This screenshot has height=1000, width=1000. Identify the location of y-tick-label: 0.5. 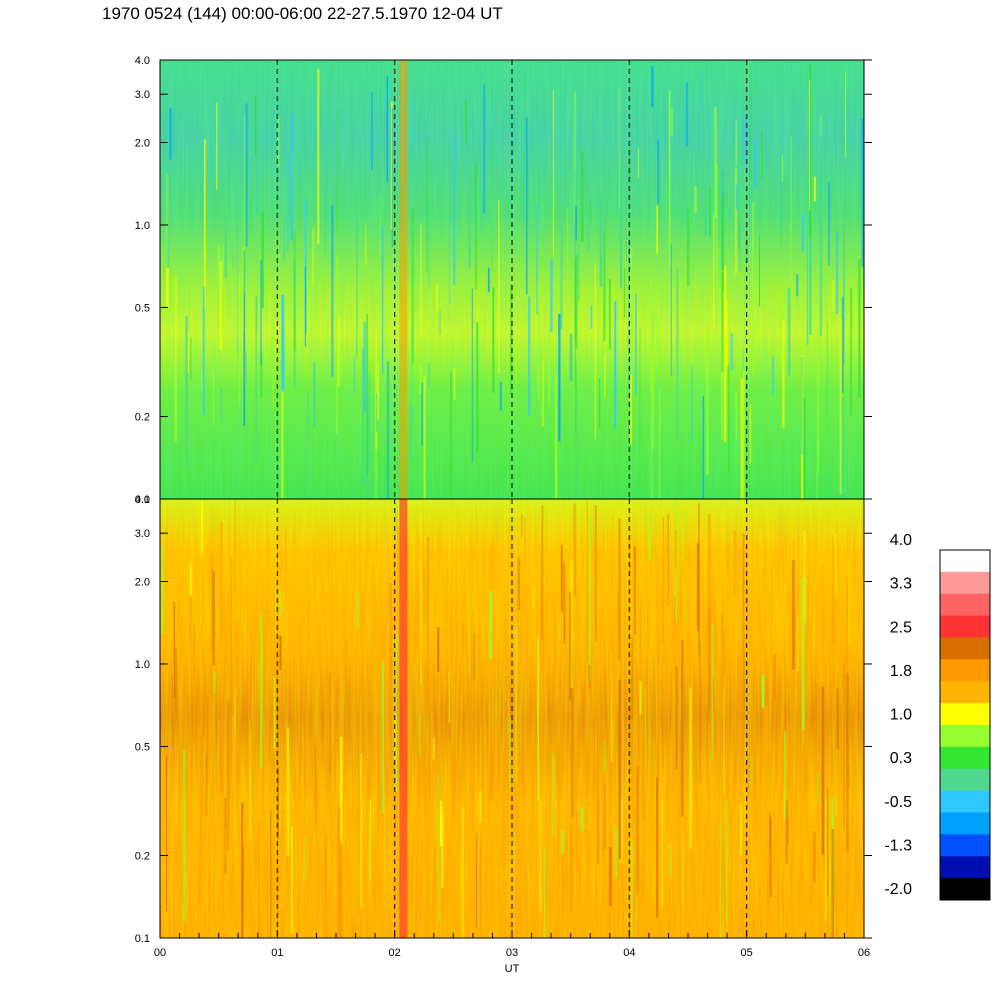
(142, 747).